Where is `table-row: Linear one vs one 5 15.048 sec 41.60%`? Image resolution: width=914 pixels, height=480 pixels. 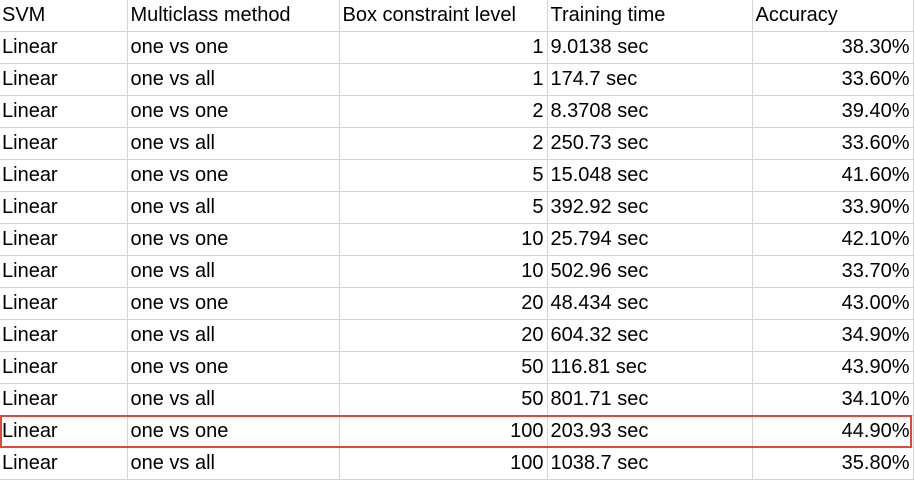 table-row: Linear one vs one 5 15.048 sec 41.60% is located at coordinates (457, 175).